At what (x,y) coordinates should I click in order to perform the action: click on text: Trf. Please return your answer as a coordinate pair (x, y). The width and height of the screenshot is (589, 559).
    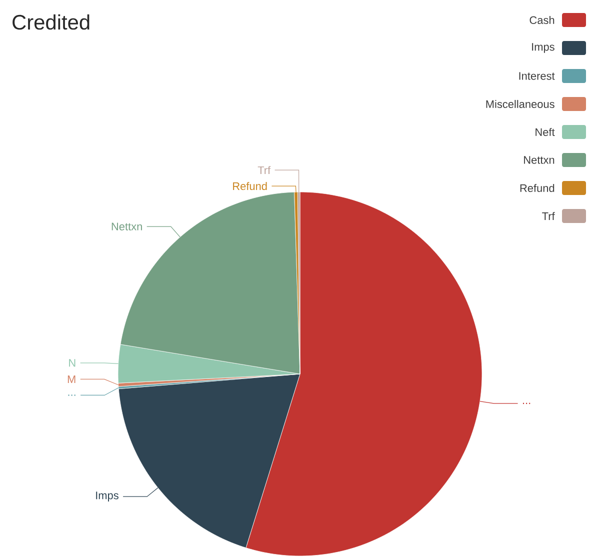
    Looking at the image, I should click on (264, 170).